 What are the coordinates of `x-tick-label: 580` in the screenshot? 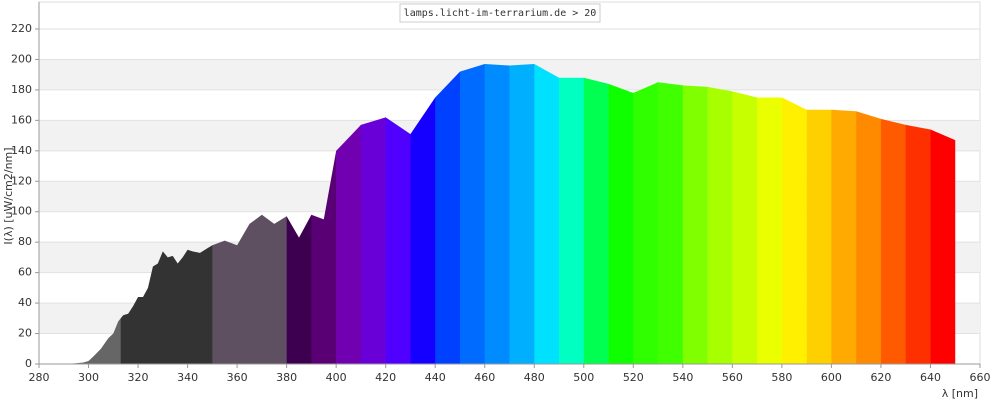 It's located at (781, 377).